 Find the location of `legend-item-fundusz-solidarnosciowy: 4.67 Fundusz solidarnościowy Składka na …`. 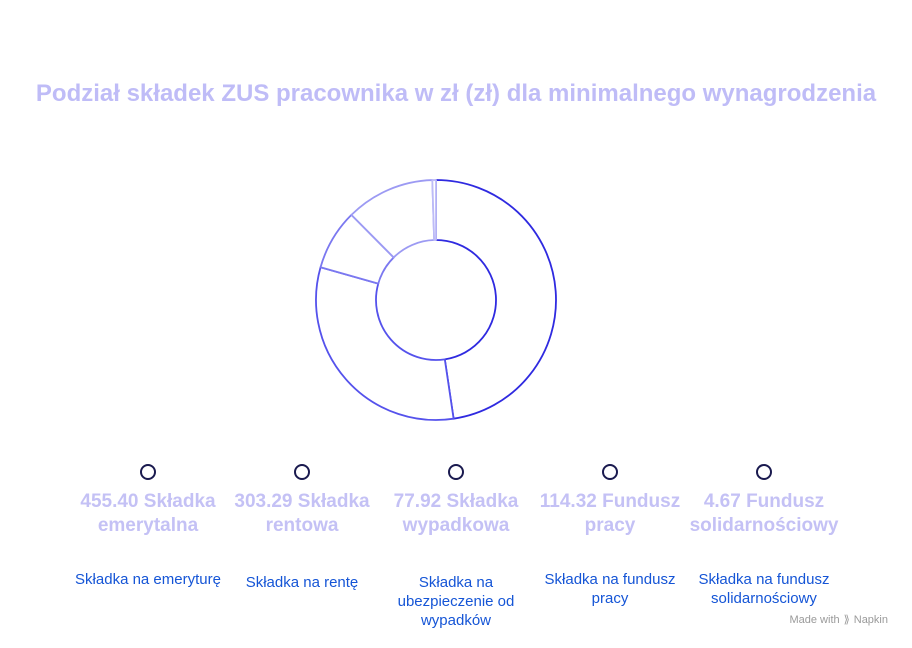

legend-item-fundusz-solidarnosciowy: 4.67 Fundusz solidarnościowy Składka na … is located at coordinates (764, 535).